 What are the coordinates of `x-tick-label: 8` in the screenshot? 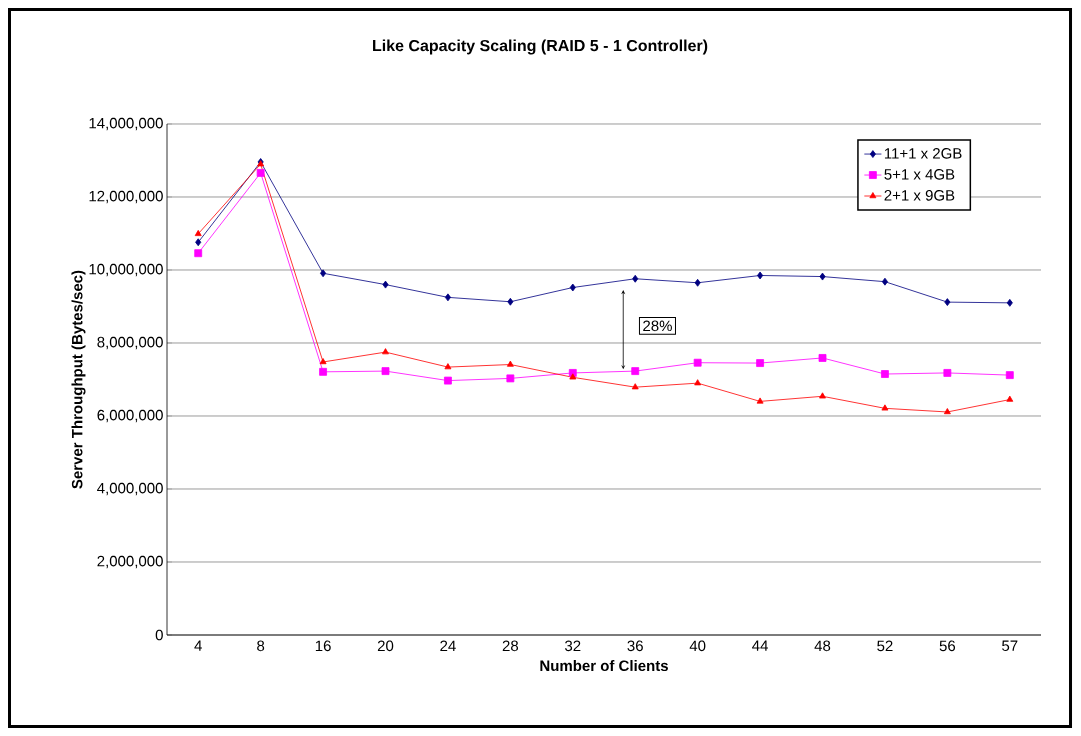 It's located at (261, 646).